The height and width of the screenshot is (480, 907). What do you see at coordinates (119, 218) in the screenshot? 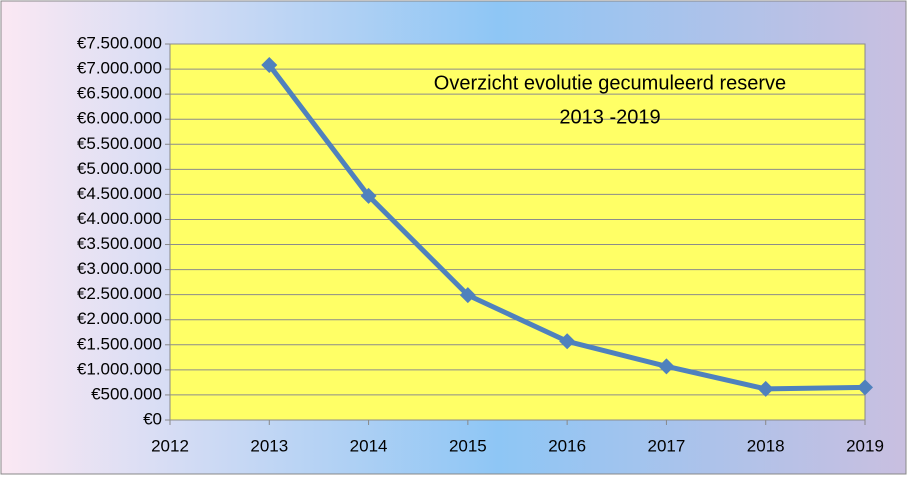
I see `y-tick-label: €4.000.000` at bounding box center [119, 218].